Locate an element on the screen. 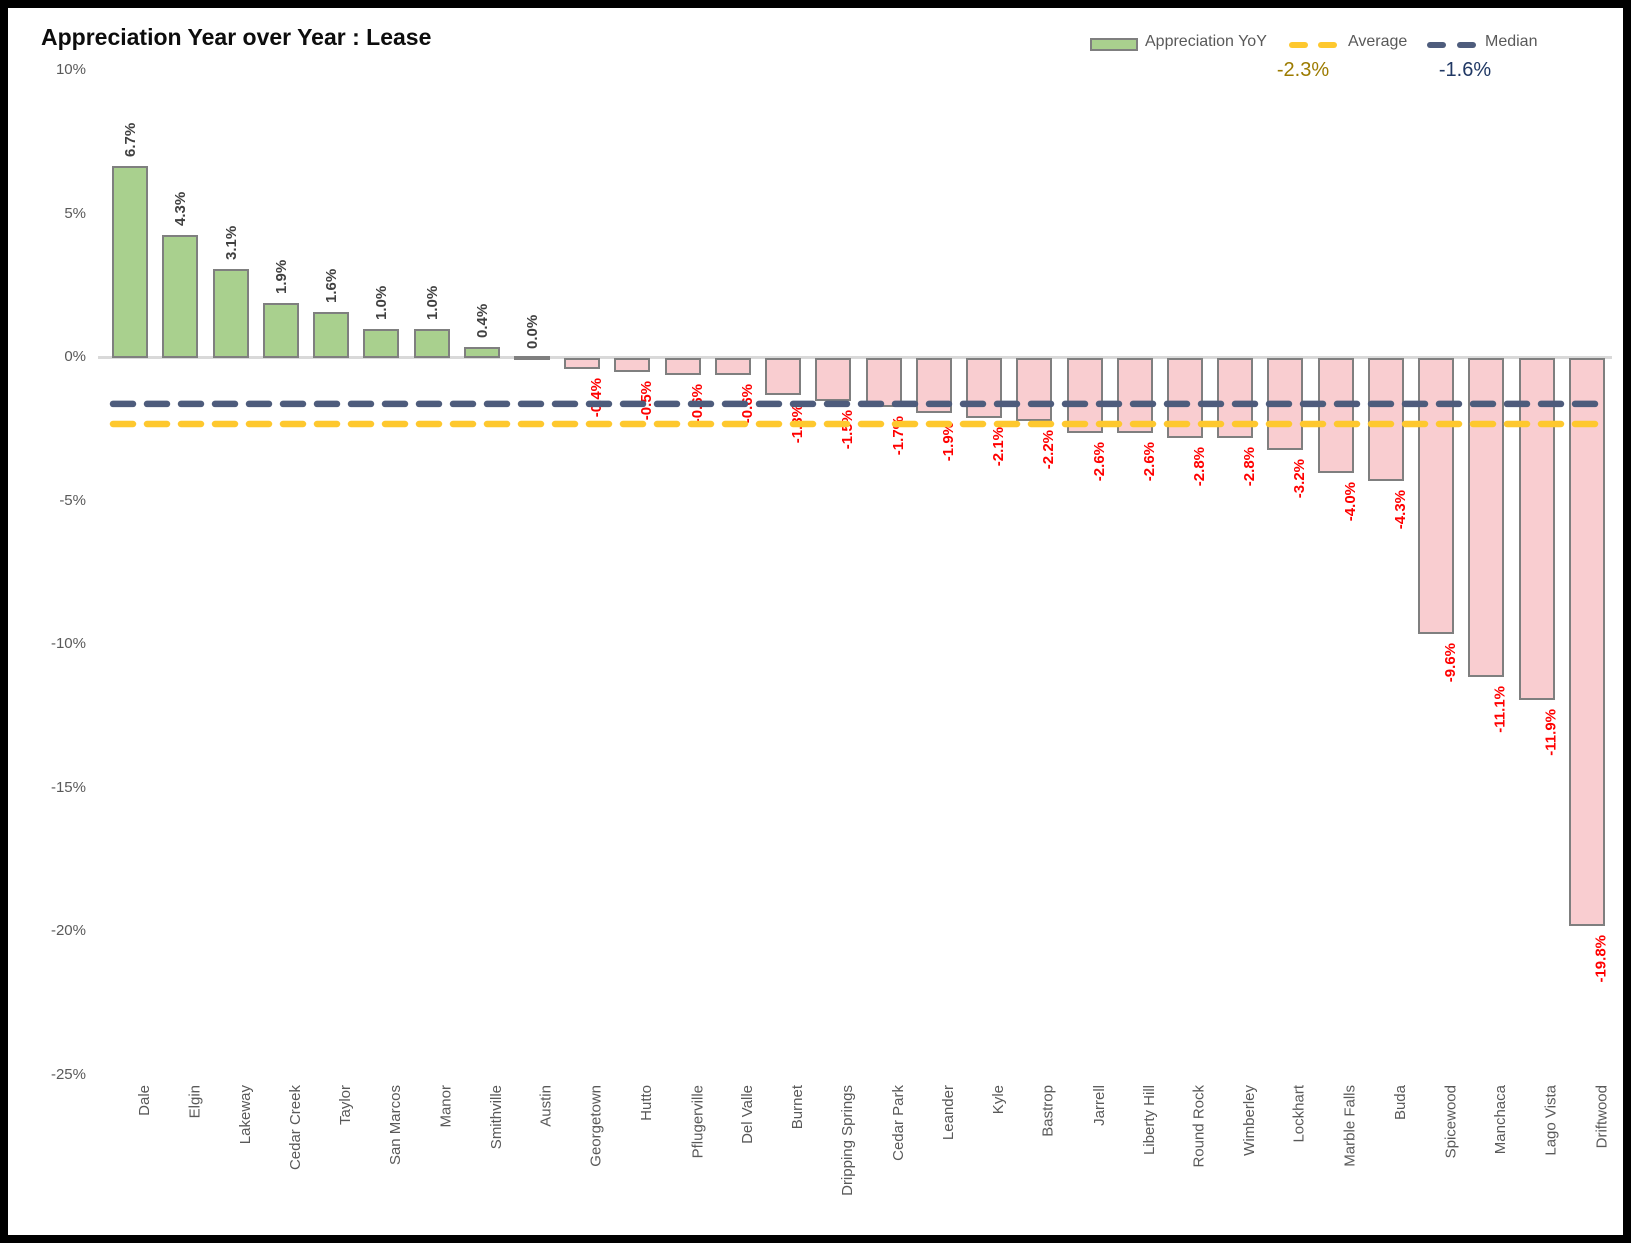 This screenshot has height=1243, width=1631. category-label-leander: Leander is located at coordinates (948, 1113).